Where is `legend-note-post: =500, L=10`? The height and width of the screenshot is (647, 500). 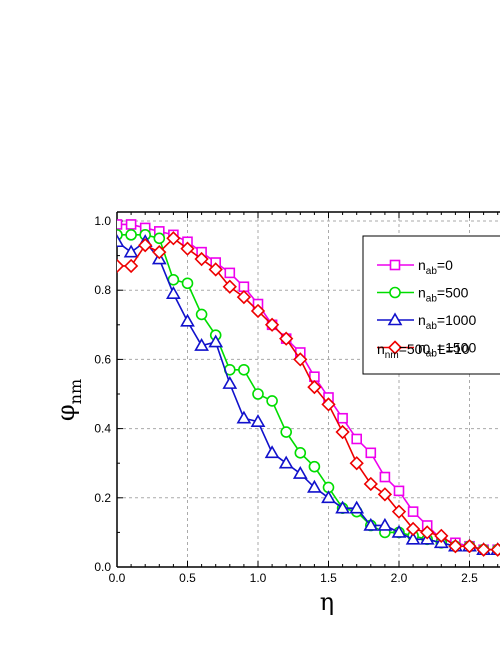 legend-note-post: =500, L=10 is located at coordinates (434, 349).